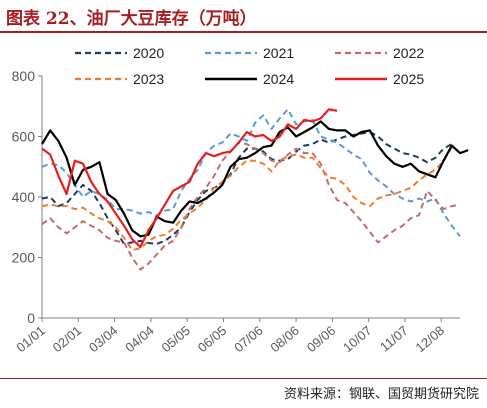 The width and height of the screenshot is (487, 408). I want to click on x-tick-label: 05/05, so click(176, 339).